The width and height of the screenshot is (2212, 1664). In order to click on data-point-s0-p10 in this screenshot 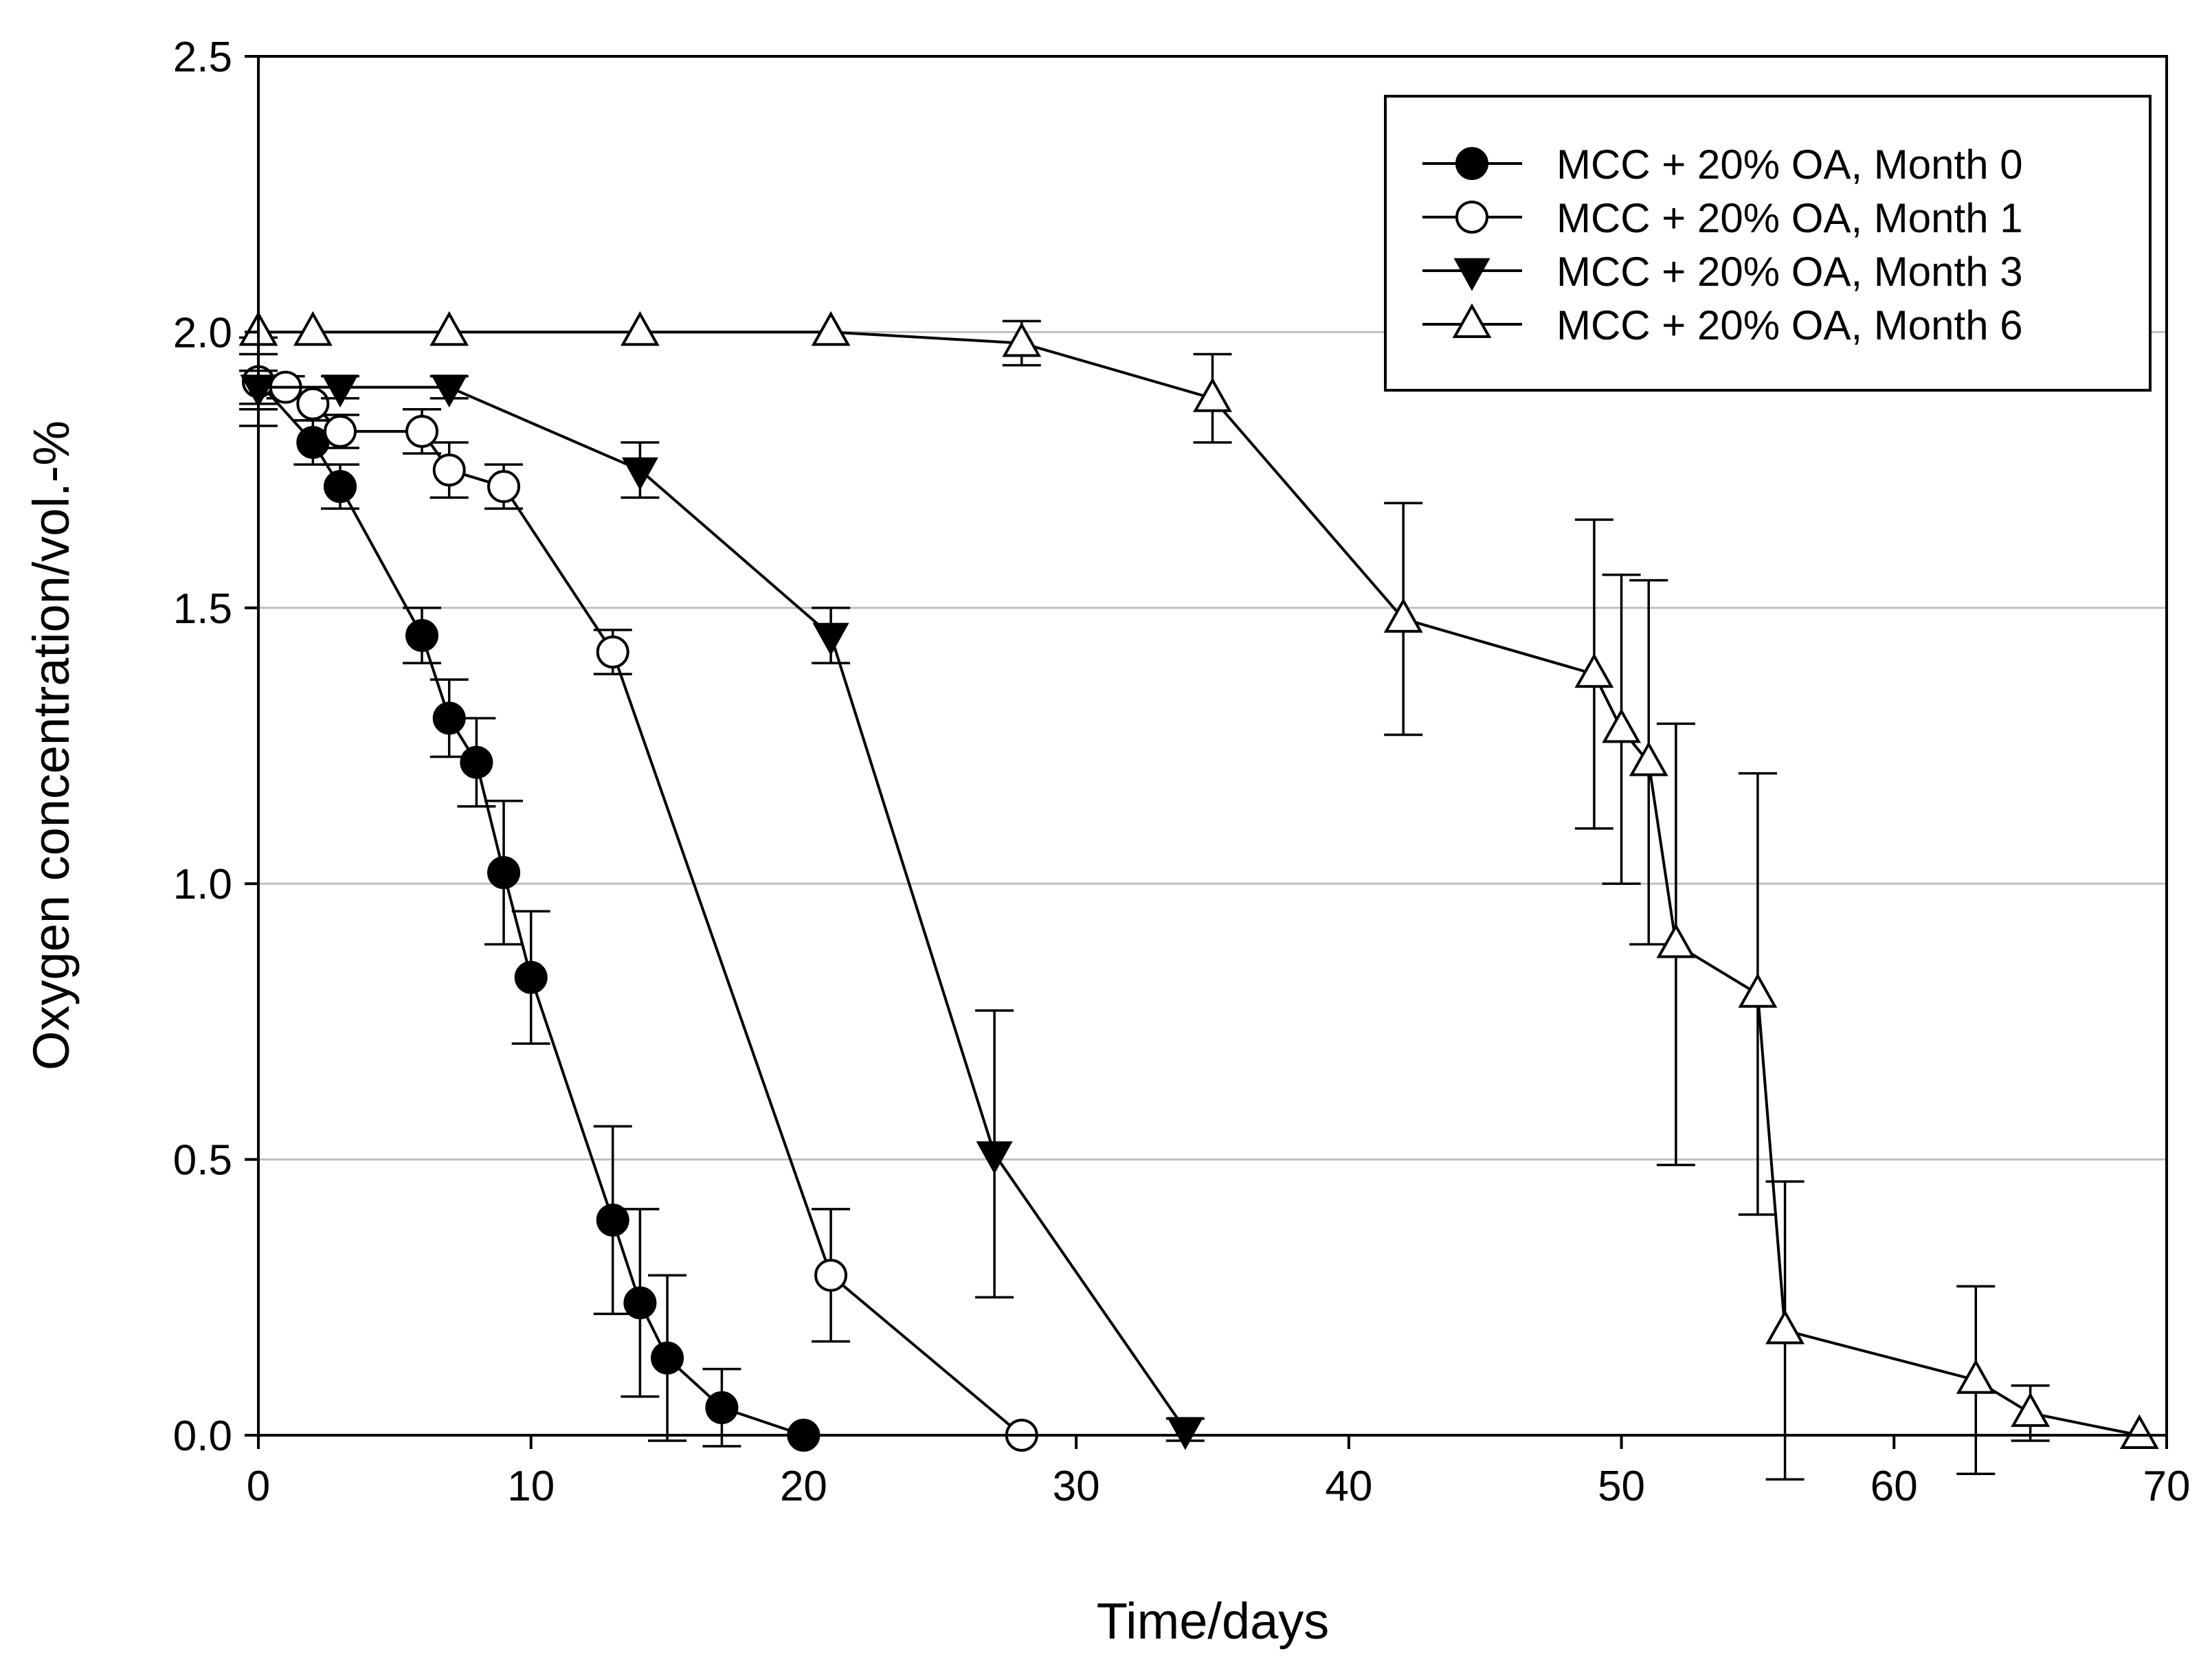, I will do `click(667, 1358)`.